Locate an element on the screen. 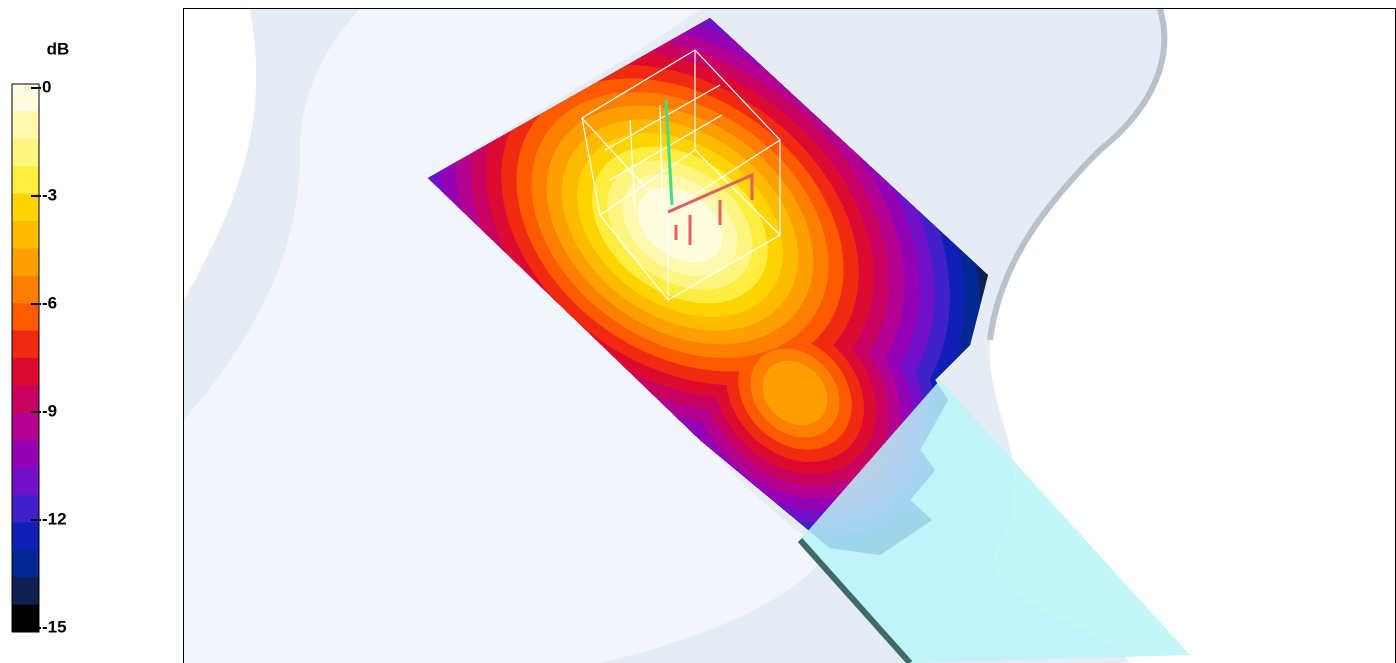 Image resolution: width=1396 pixels, height=663 pixels. colorbar-frame is located at coordinates (25, 358).